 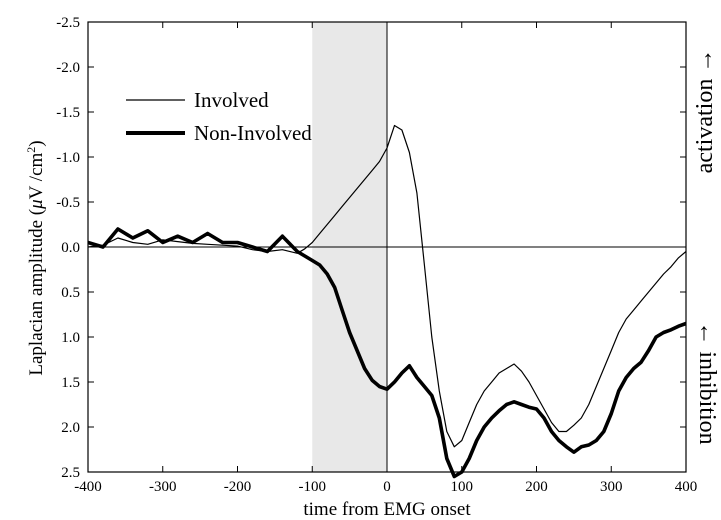 What do you see at coordinates (70, 428) in the screenshot?
I see `y-tick-label: 2.0` at bounding box center [70, 428].